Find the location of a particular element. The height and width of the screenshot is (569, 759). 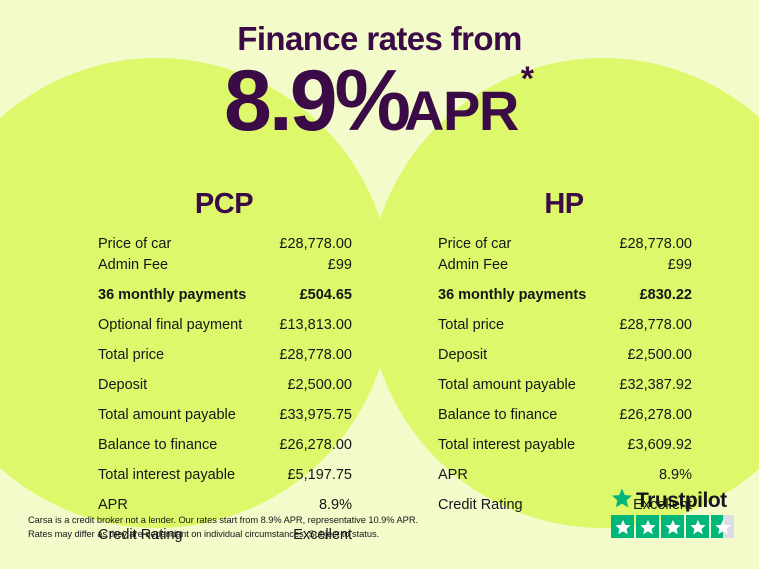

finance-row-value: £13,813.00 is located at coordinates (315, 325).